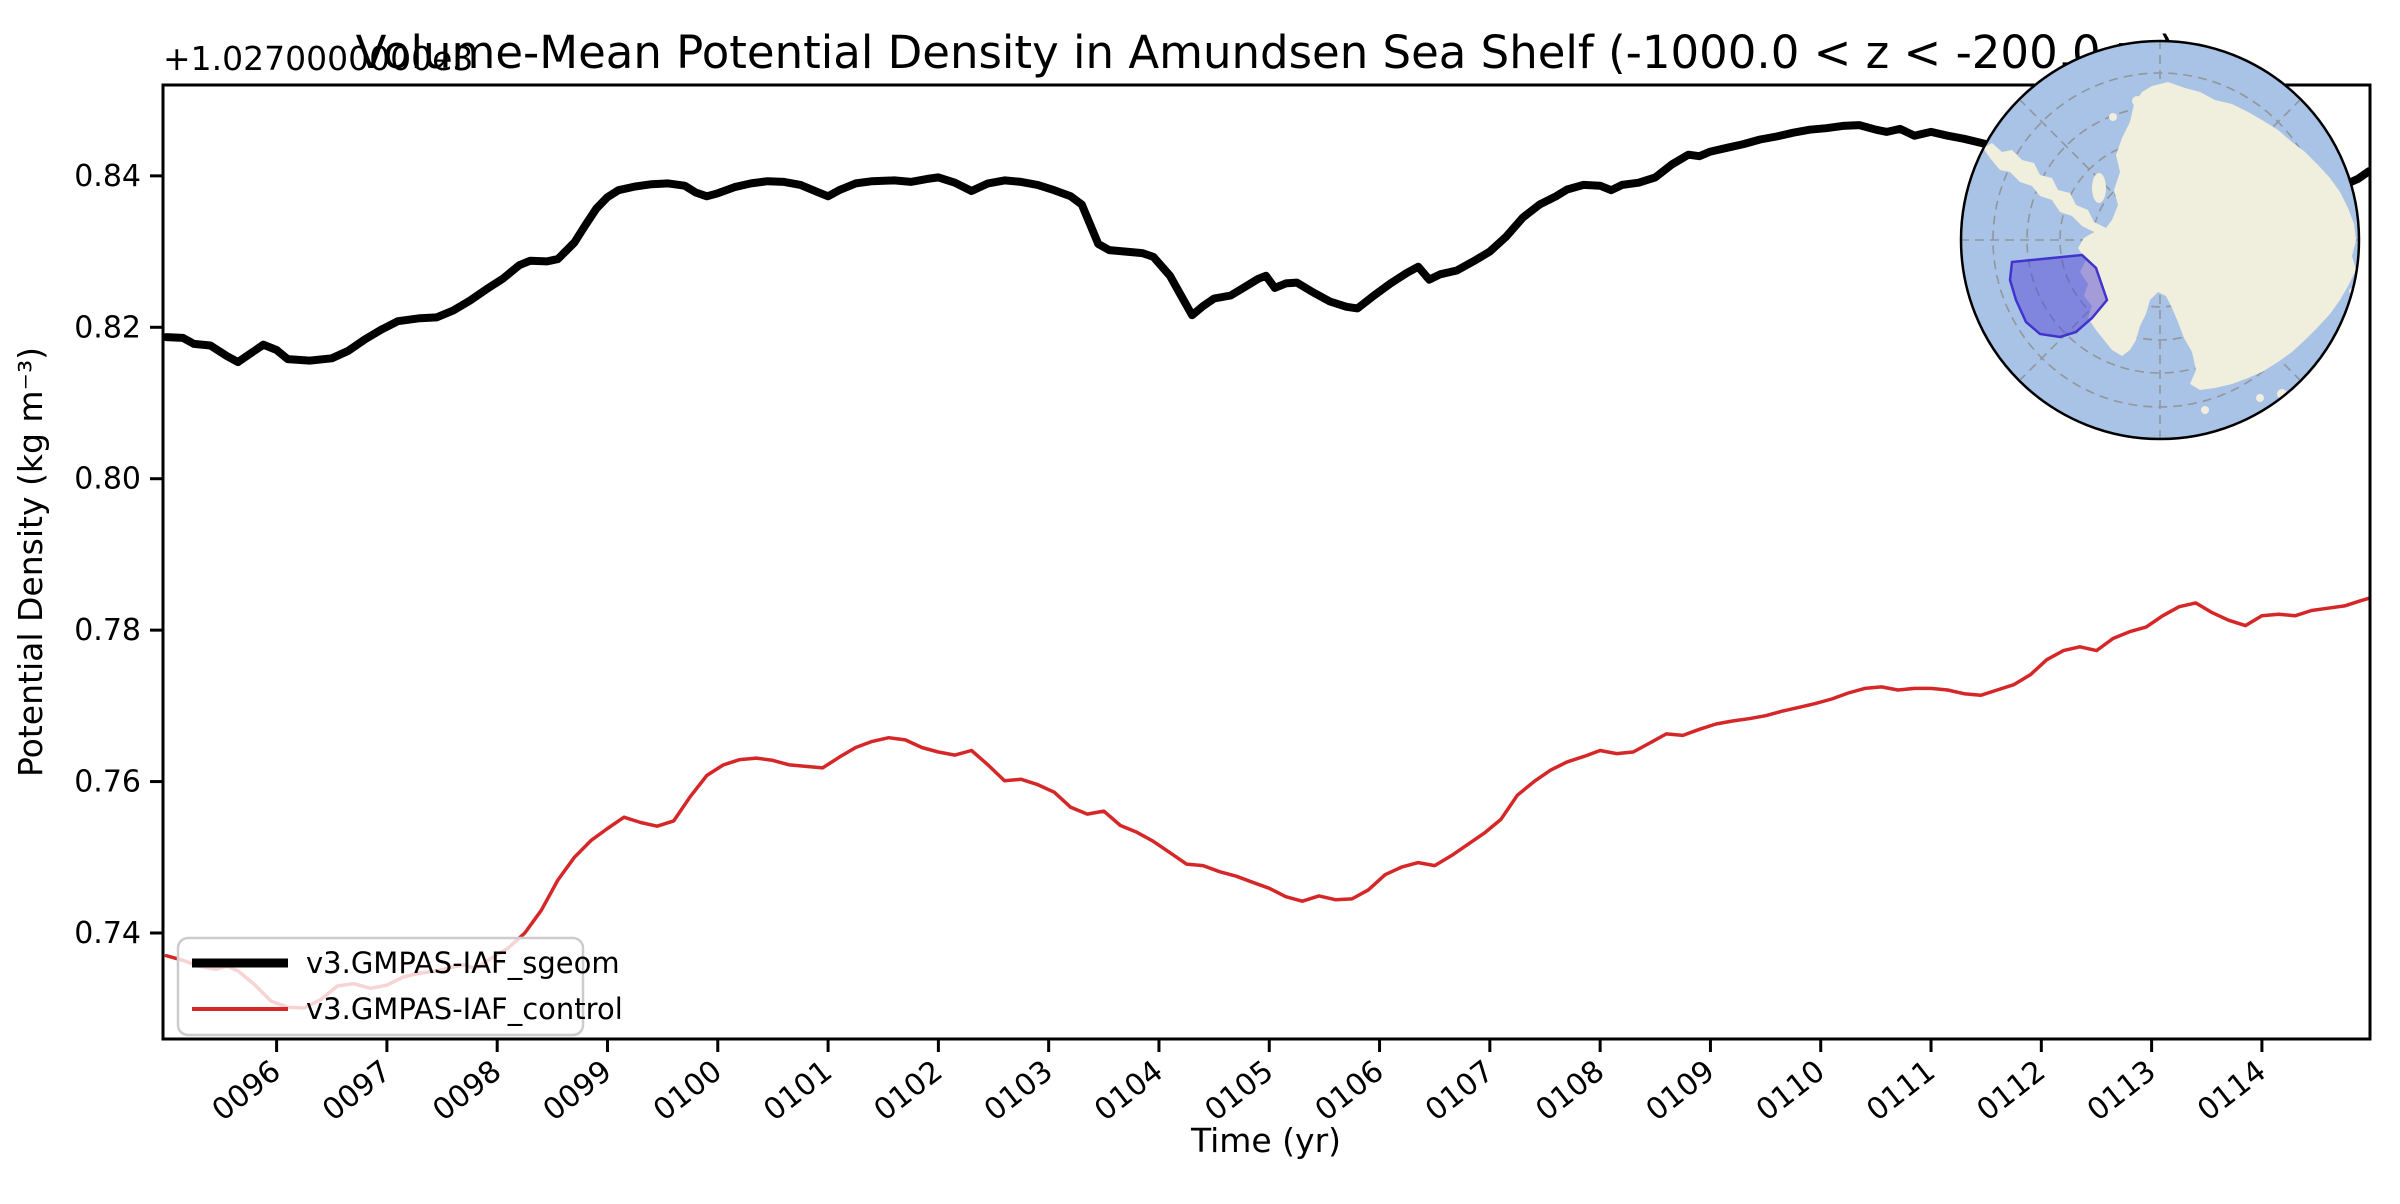  What do you see at coordinates (30, 562) in the screenshot?
I see `y-axis-label: Potential Density (kg m⁻³)` at bounding box center [30, 562].